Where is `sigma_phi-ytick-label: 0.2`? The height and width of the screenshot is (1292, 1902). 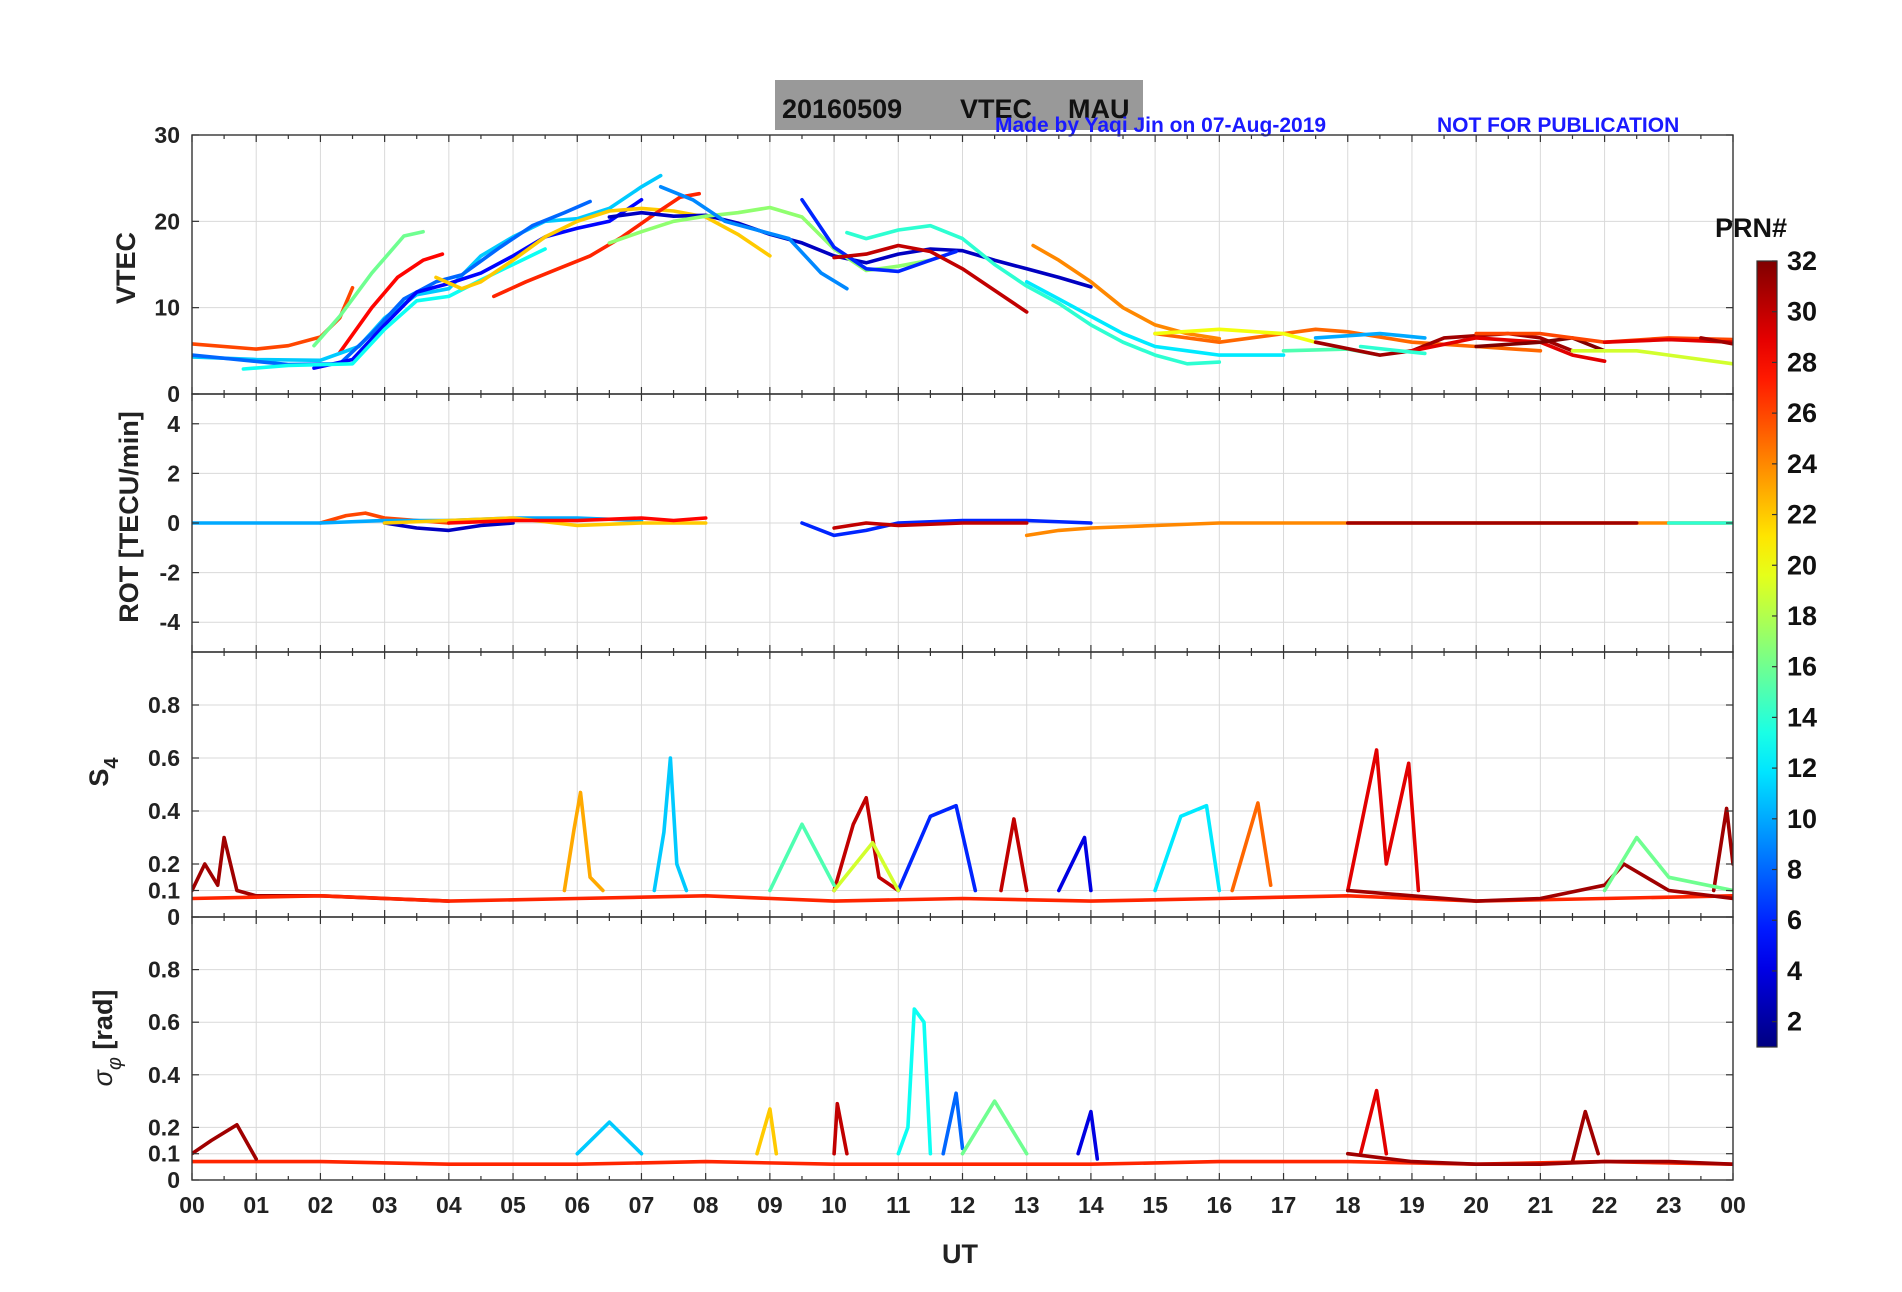 sigma_phi-ytick-label: 0.2 is located at coordinates (164, 1127).